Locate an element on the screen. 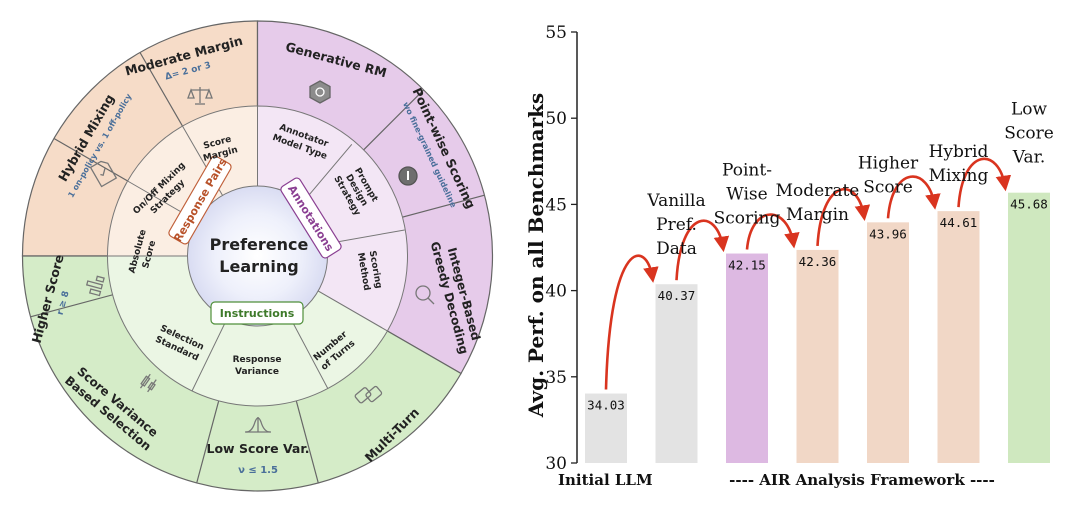 The width and height of the screenshot is (1080, 507). outer-low-score-var: Low Score Var. ν ≤ 1.5 is located at coordinates (257, 458).